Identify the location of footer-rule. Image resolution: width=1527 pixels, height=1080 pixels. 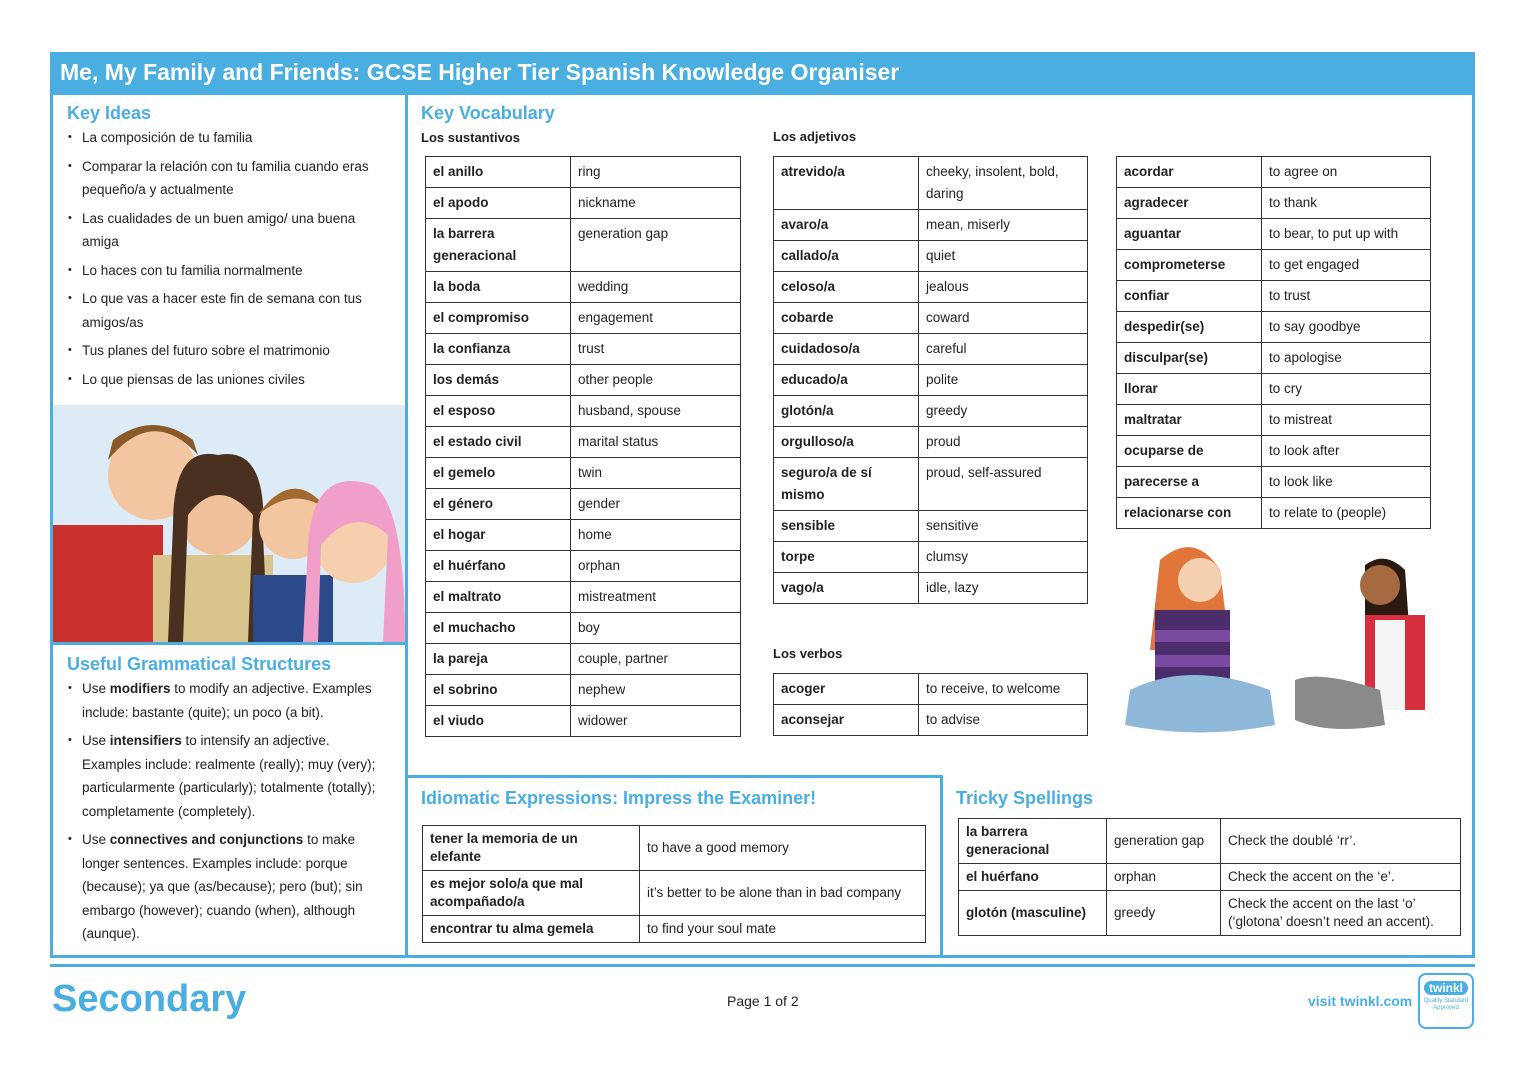
(762, 965).